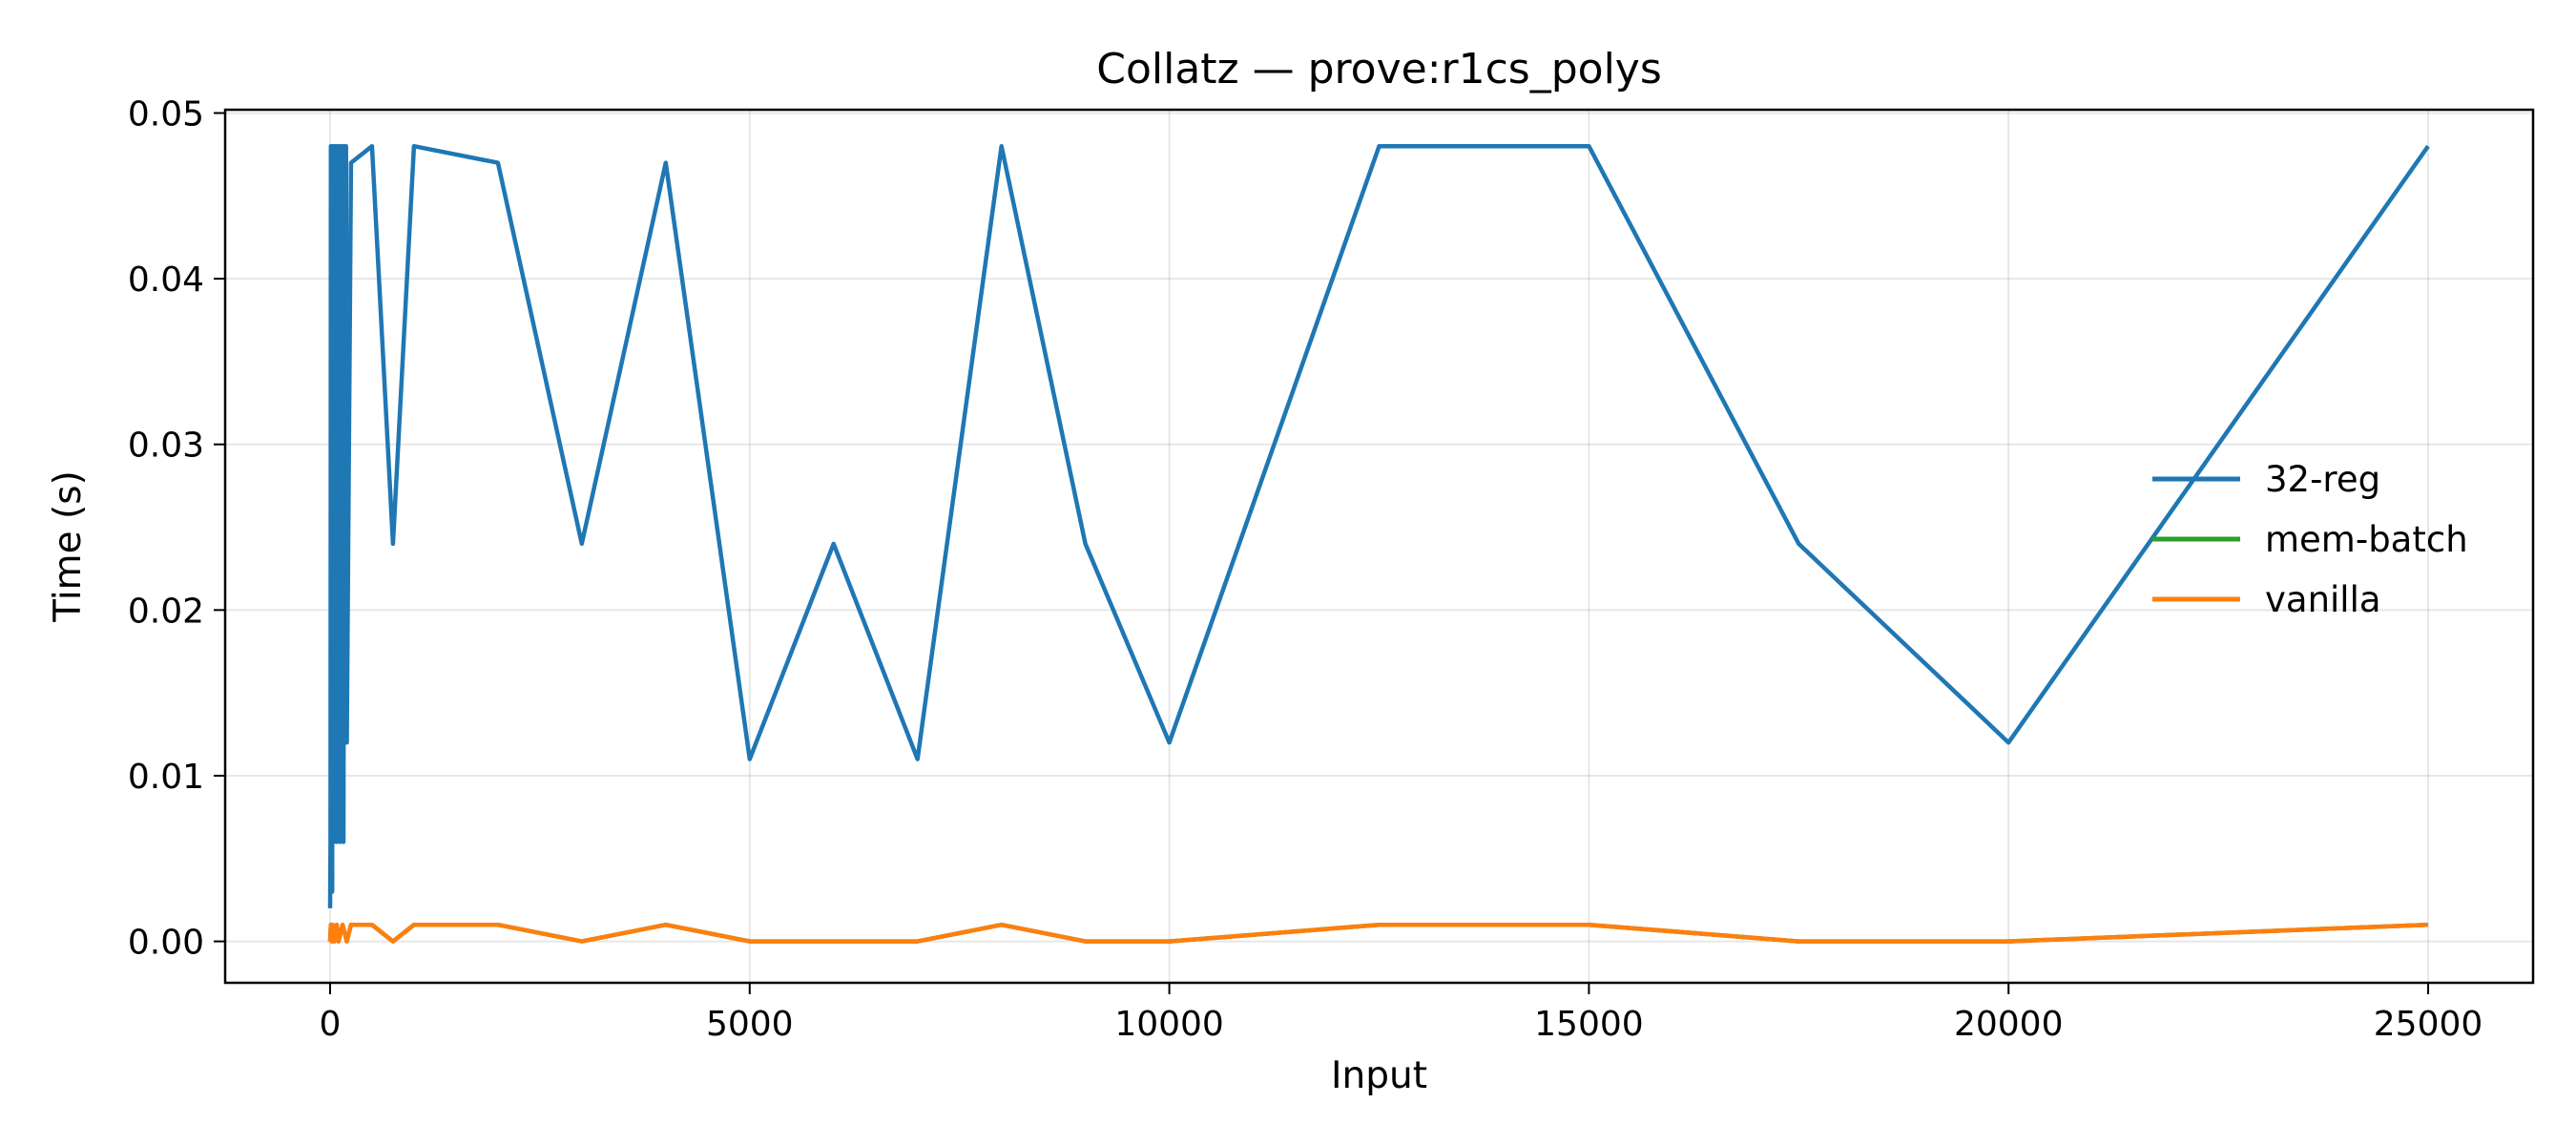 The image size is (2576, 1145). I want to click on legend-label: mem-batch, so click(2366, 540).